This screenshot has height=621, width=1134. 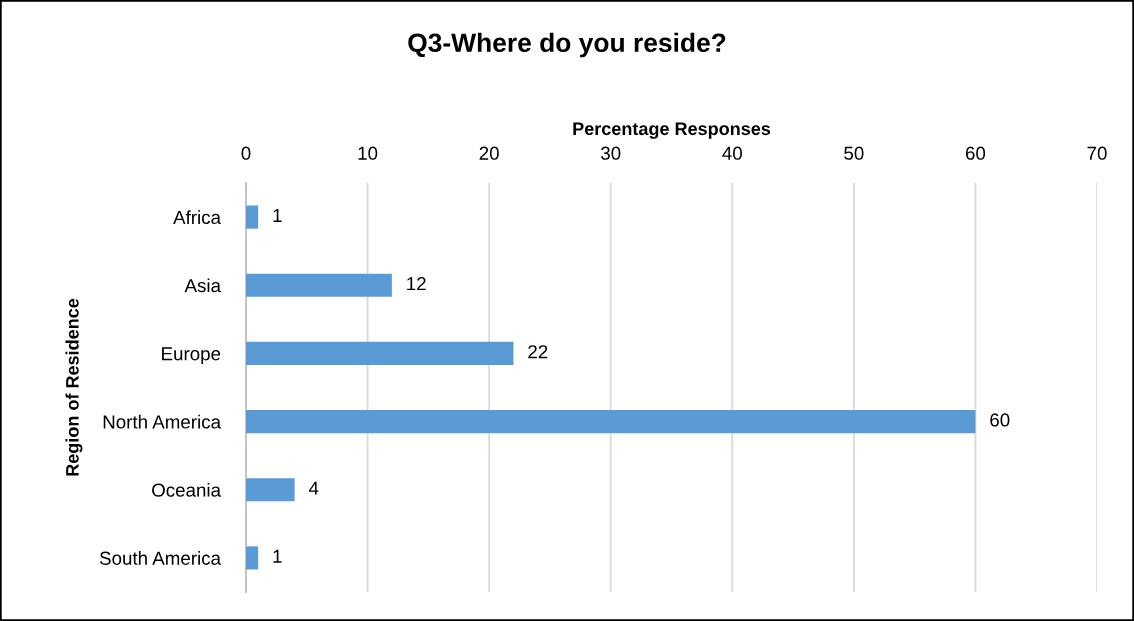 What do you see at coordinates (197, 217) in the screenshot?
I see `y-tick-label: Africa` at bounding box center [197, 217].